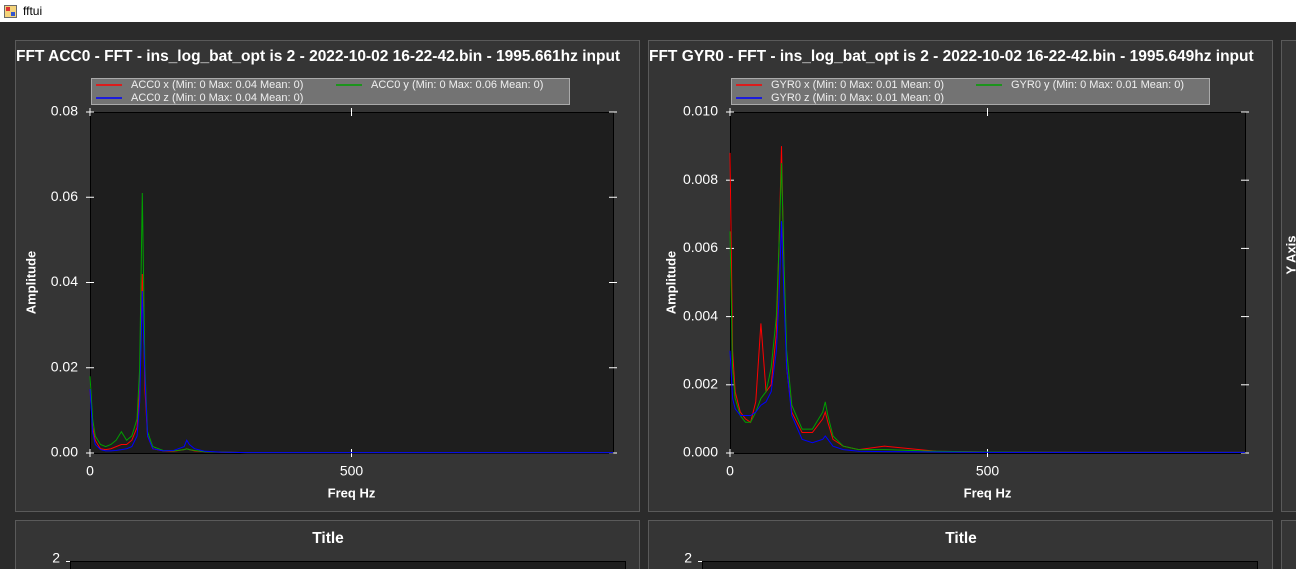 The width and height of the screenshot is (1296, 569). What do you see at coordinates (64, 111) in the screenshot?
I see `y-tick-label: 0.08` at bounding box center [64, 111].